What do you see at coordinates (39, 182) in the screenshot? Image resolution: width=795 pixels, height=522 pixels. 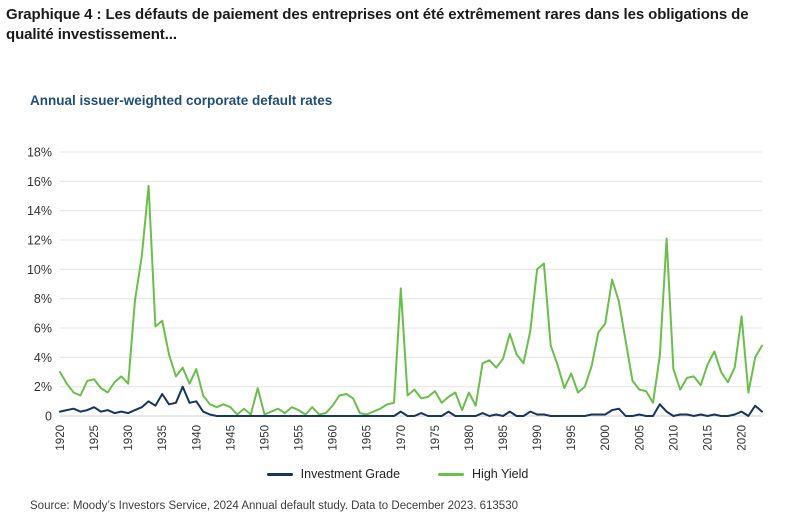 I see `y-axis-tick-label: 16%` at bounding box center [39, 182].